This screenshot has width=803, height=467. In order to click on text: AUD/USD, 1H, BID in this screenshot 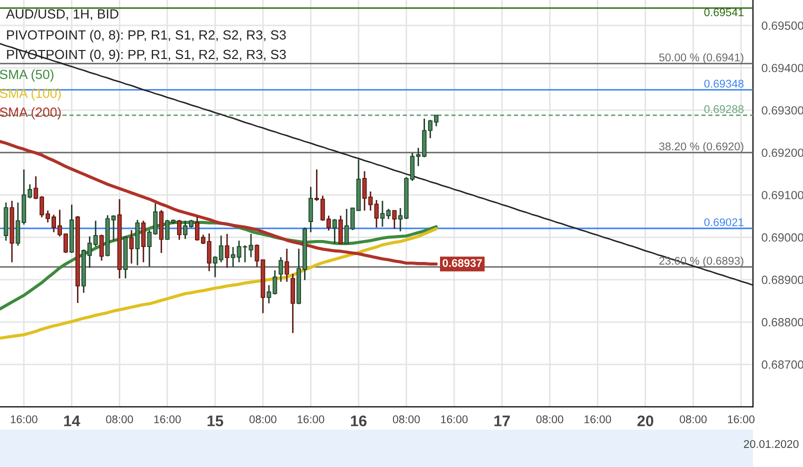, I will do `click(62, 14)`.